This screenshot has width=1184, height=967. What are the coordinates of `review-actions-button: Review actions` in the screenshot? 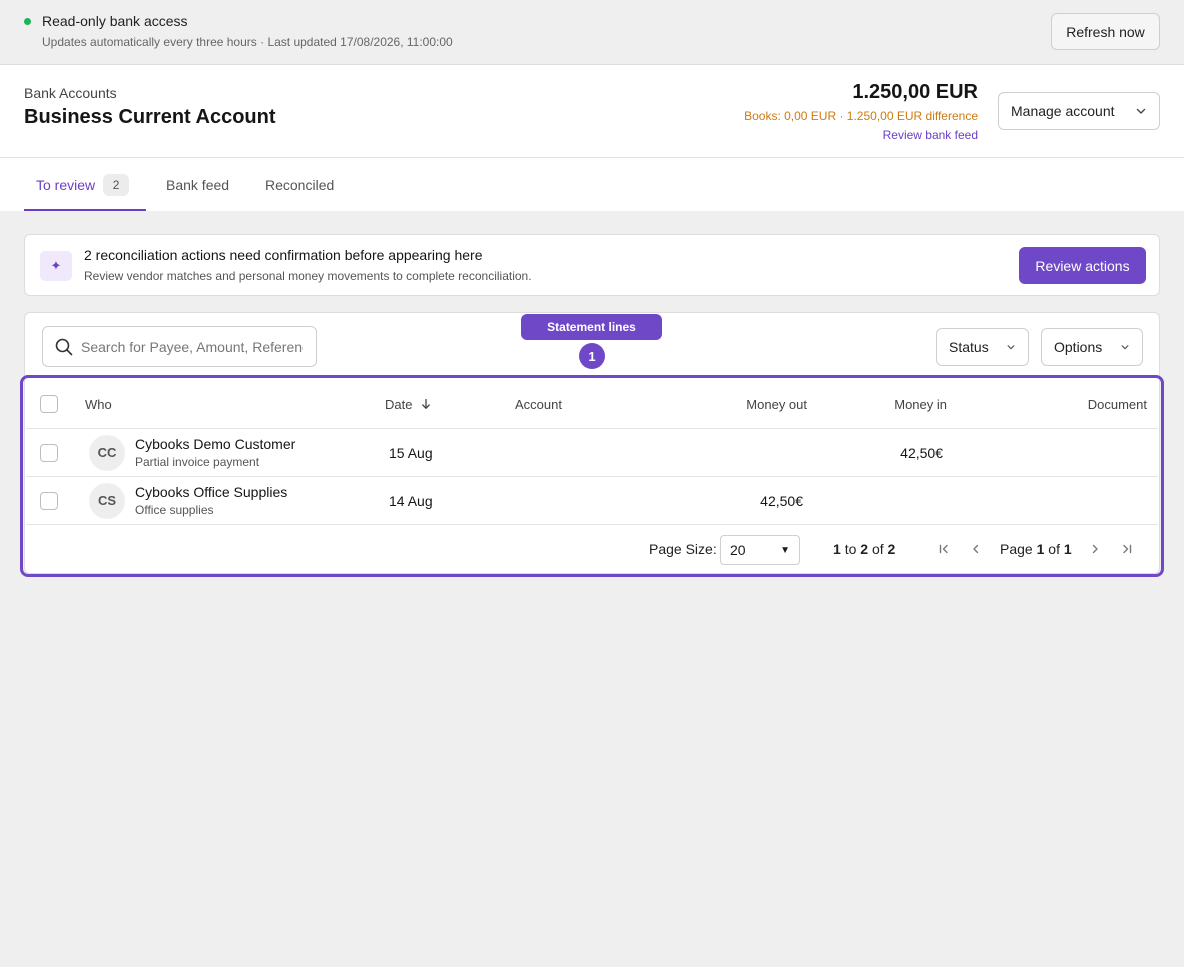 It's located at (1082, 265).